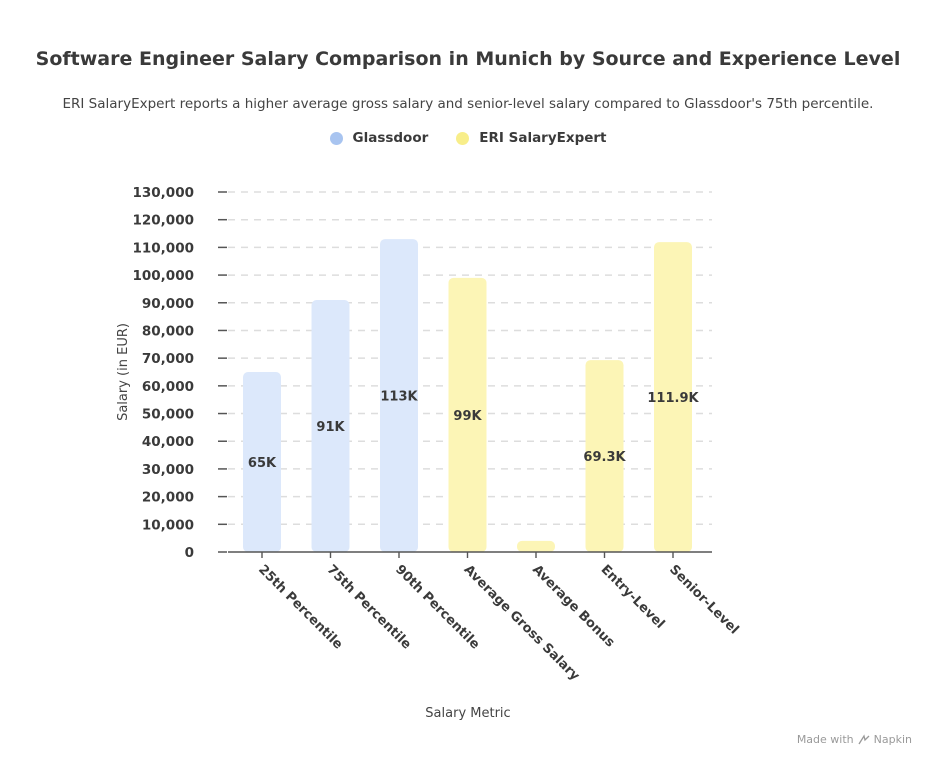 Image resolution: width=936 pixels, height=768 pixels. I want to click on y-tick-label: 130,000, so click(164, 193).